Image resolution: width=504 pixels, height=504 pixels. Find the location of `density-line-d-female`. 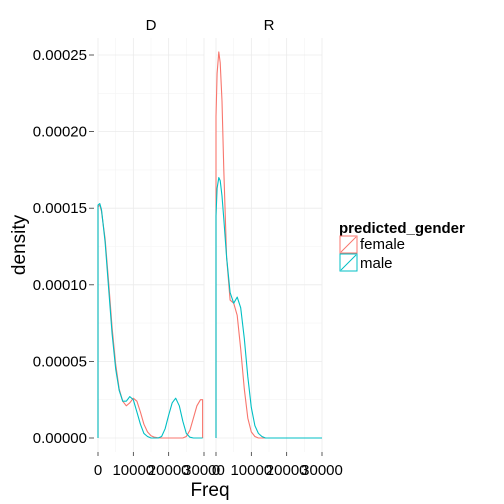

density-line-d-female is located at coordinates (150, 321).